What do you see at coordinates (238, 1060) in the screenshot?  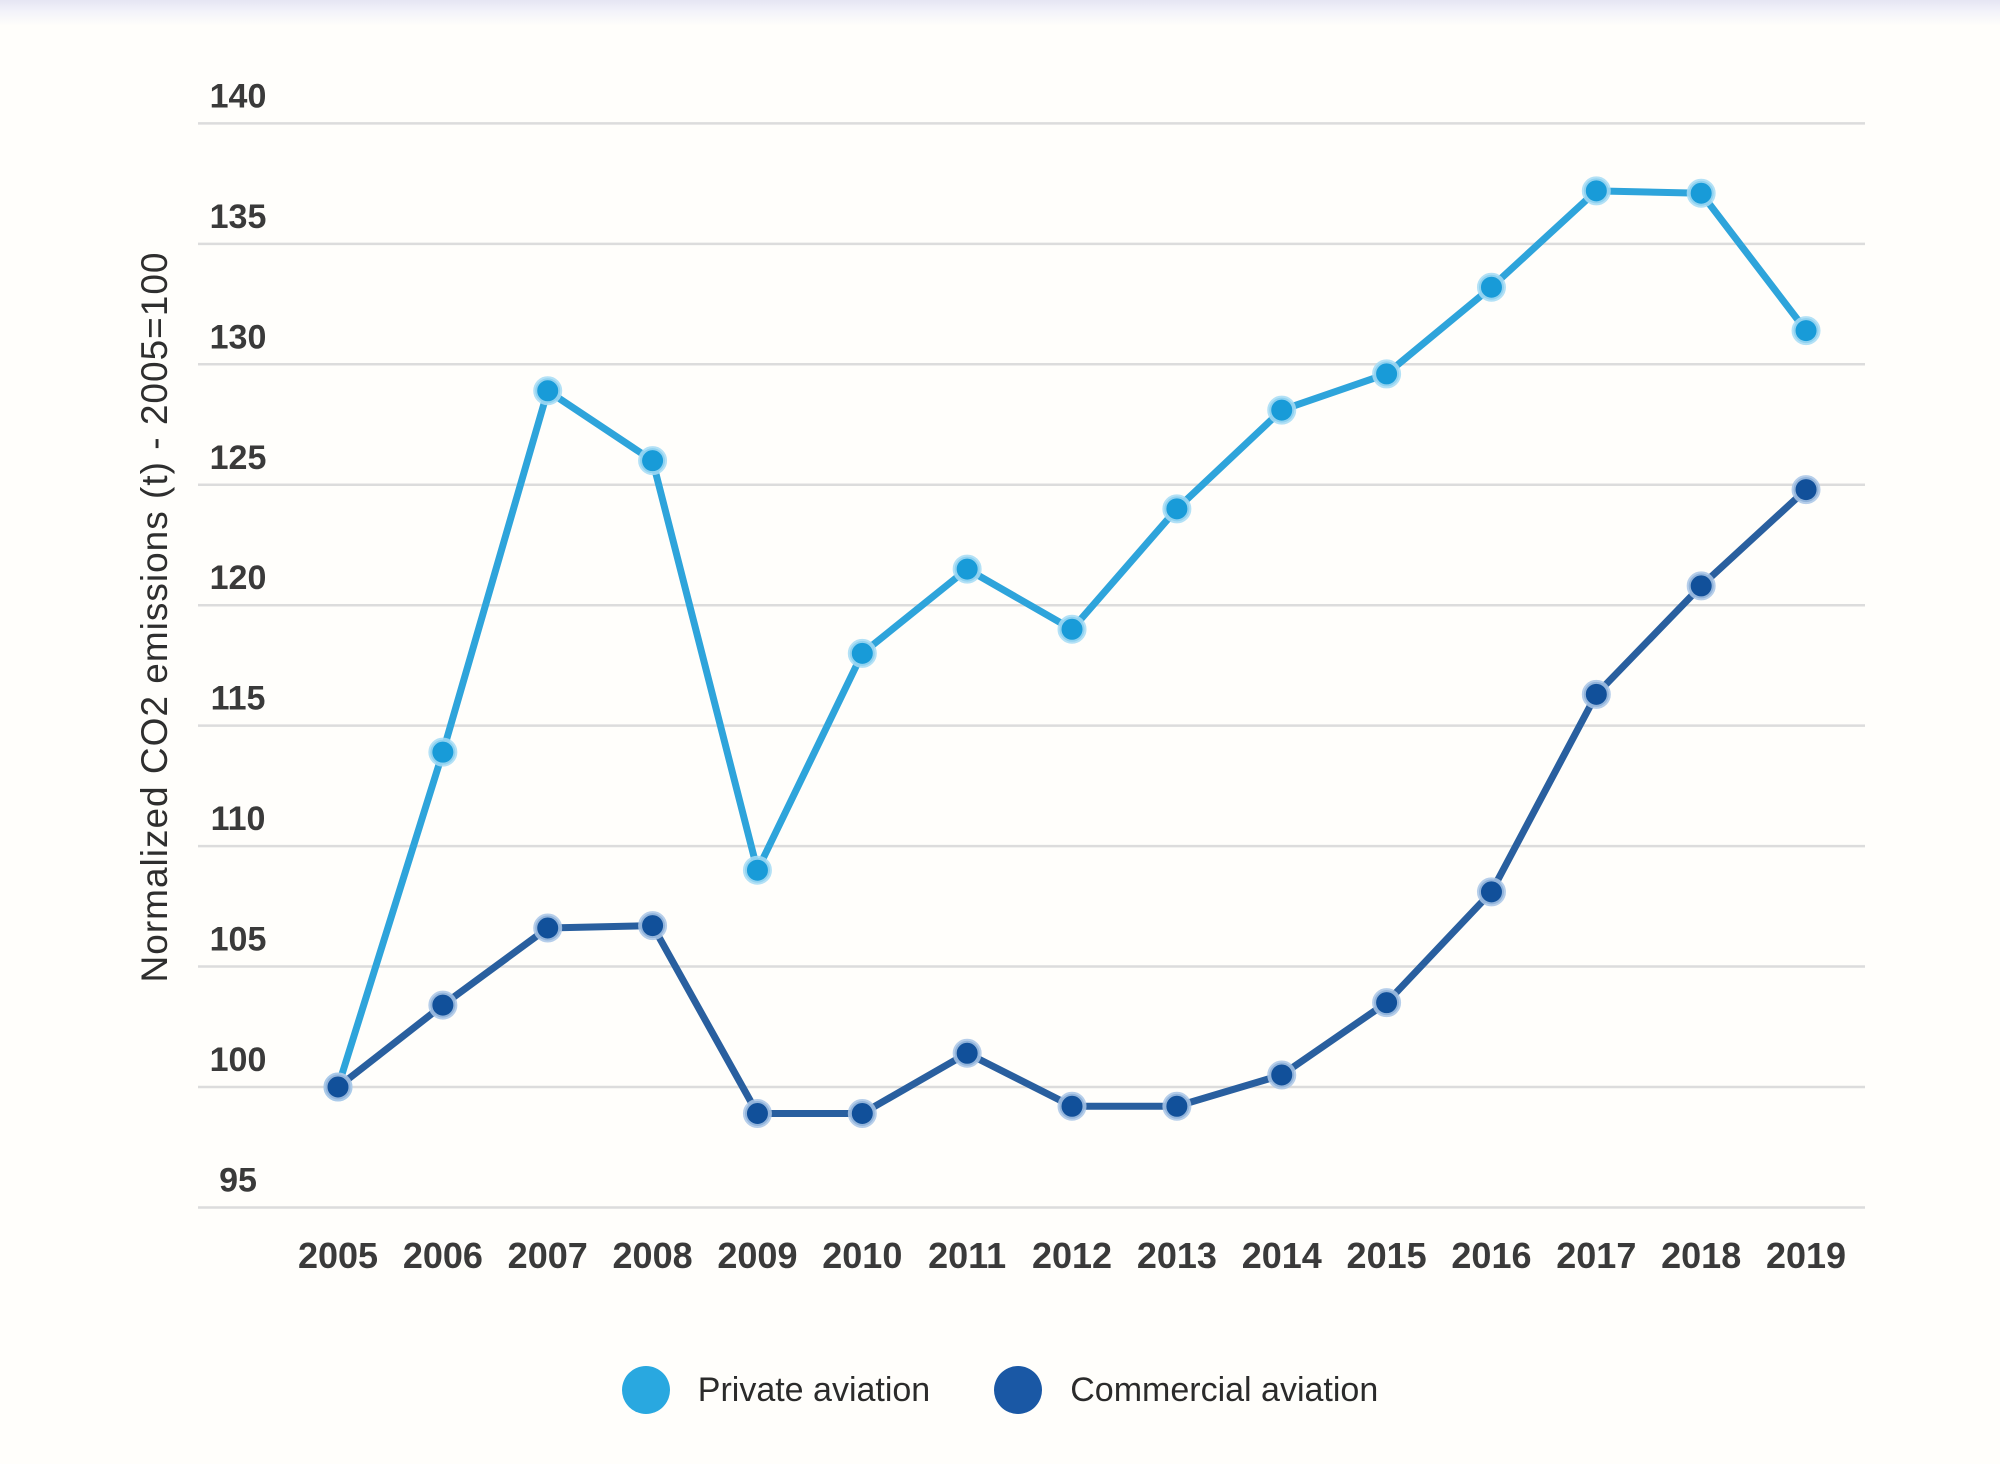 I see `y-tick-label-100: 100` at bounding box center [238, 1060].